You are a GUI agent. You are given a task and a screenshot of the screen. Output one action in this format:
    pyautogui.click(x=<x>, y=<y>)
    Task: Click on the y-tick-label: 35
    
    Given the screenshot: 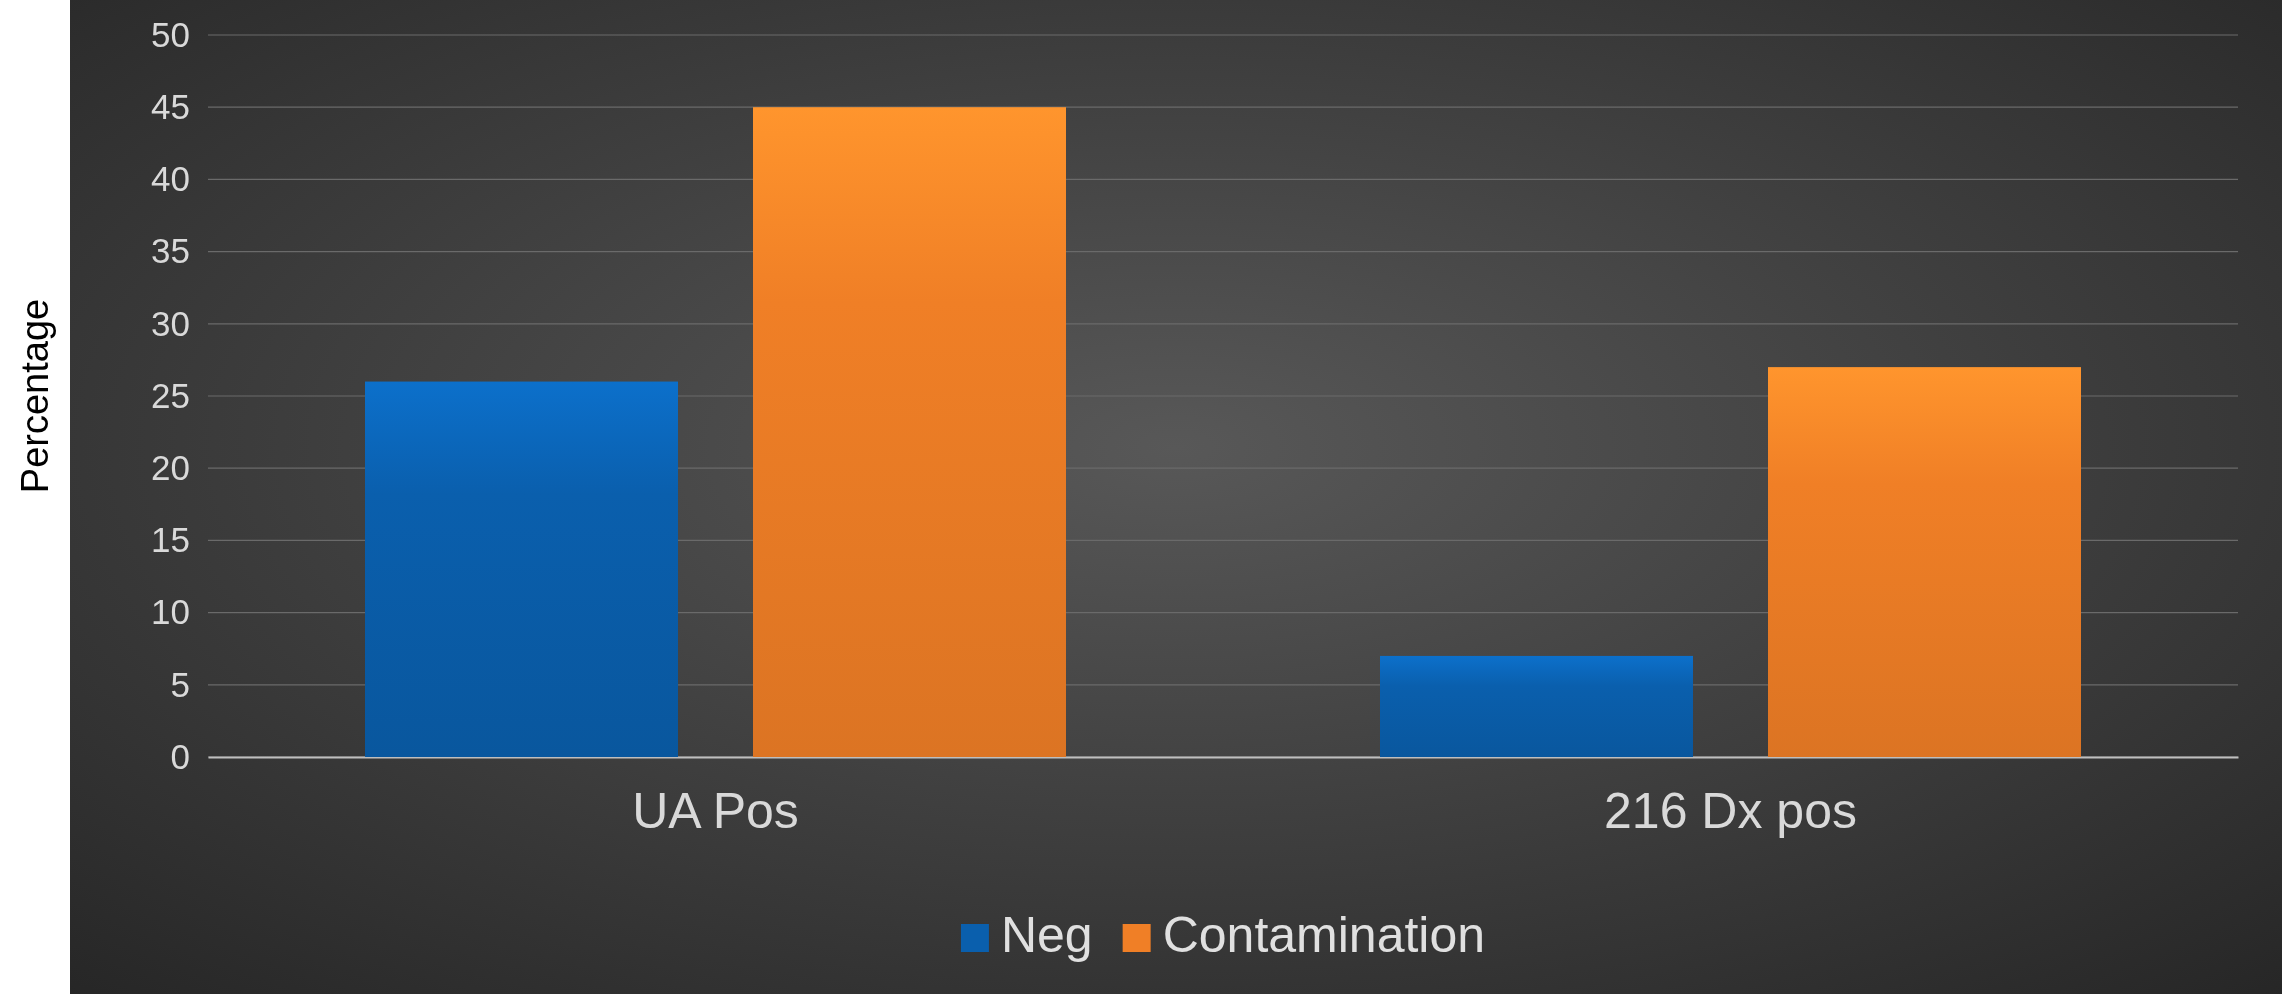 What is the action you would take?
    pyautogui.click(x=170, y=251)
    